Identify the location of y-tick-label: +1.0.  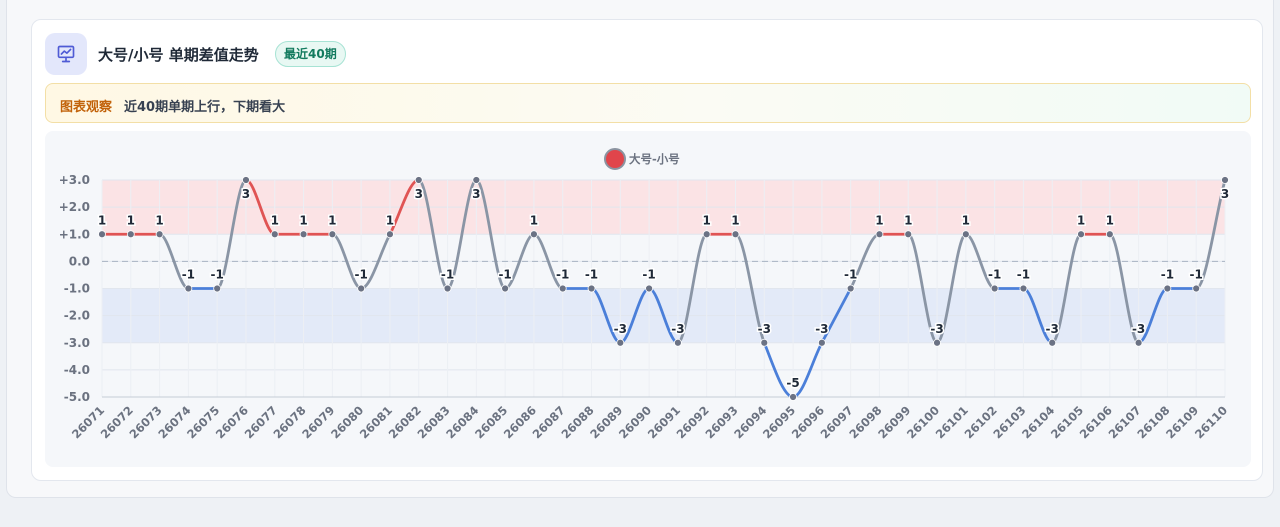
(74, 234).